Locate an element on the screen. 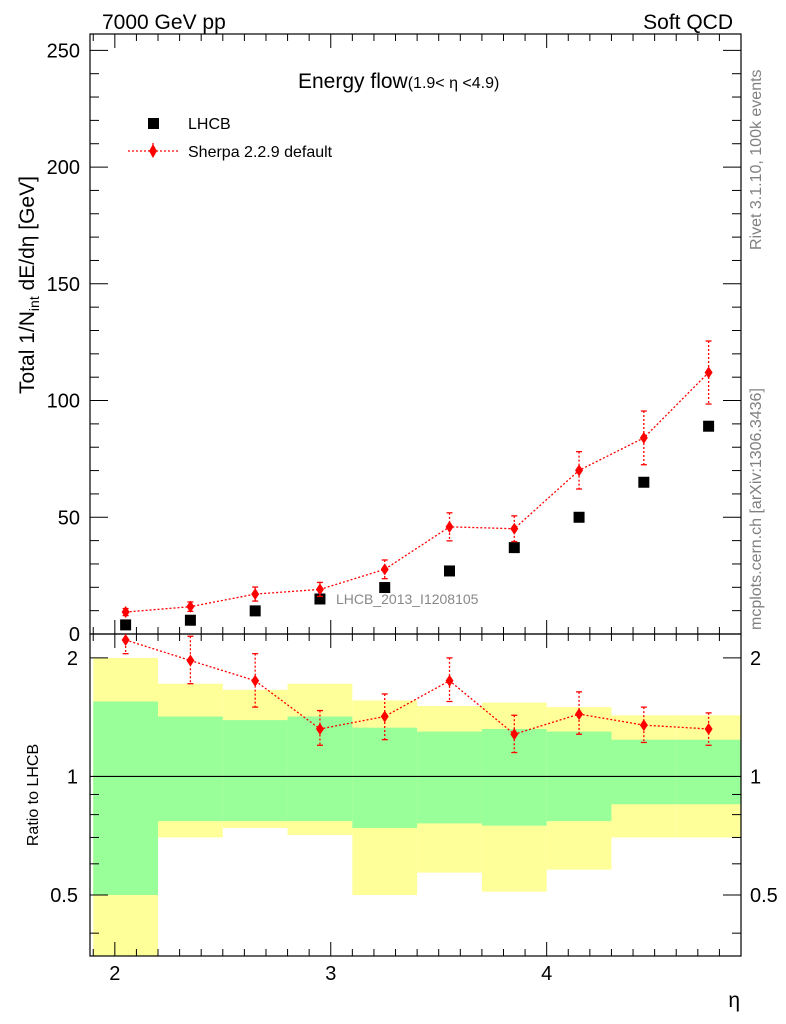  main-y-tick-label: 150 is located at coordinates (63, 285).